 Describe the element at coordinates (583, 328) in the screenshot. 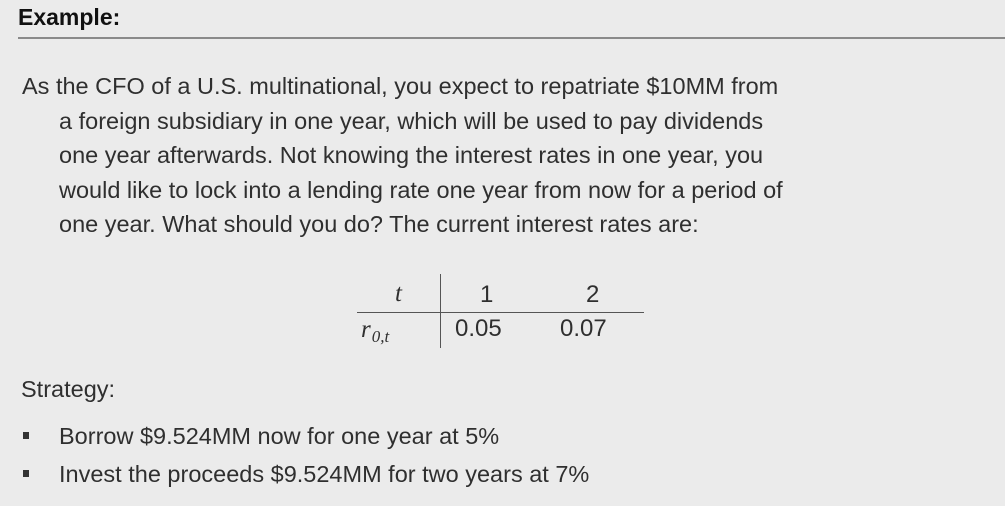

I see `table-value-2: 0.07` at that location.